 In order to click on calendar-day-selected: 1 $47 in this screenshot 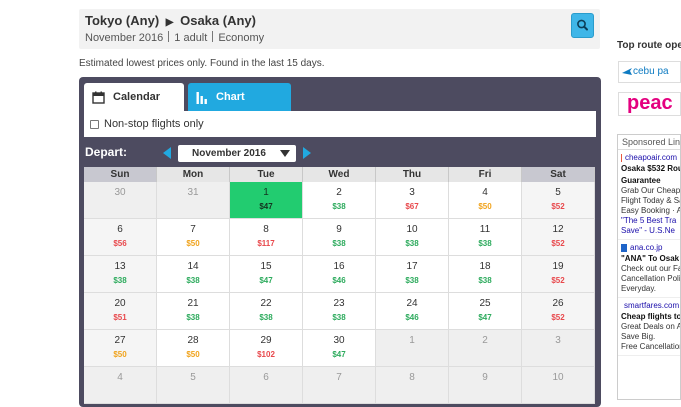, I will do `click(266, 200)`.